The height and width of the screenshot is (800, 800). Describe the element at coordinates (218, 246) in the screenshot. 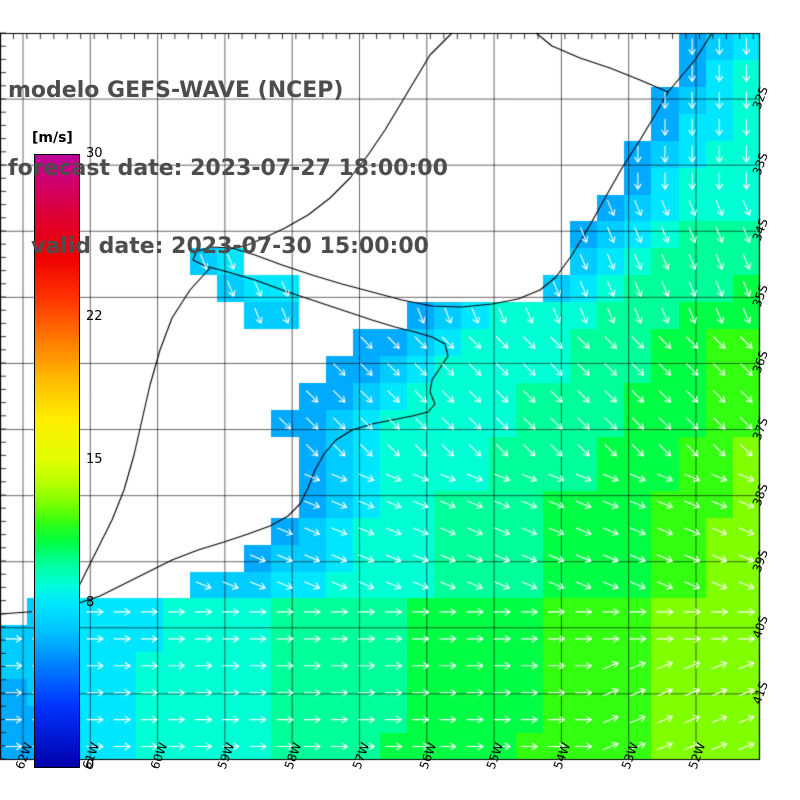

I see `valid-date-label: valid date: 2023-07-30 15:00:00` at that location.